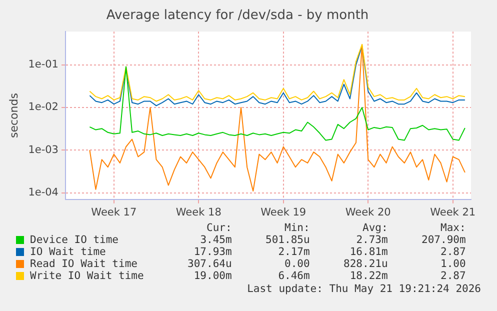 The image size is (497, 311). Describe the element at coordinates (209, 264) in the screenshot. I see `text: 307.64u` at that location.